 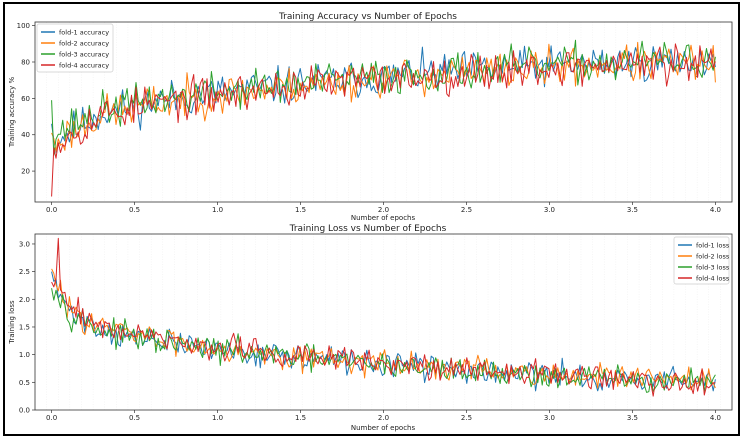 What do you see at coordinates (466, 418) in the screenshot?
I see `loss-x-tick-label: 2.5` at bounding box center [466, 418].